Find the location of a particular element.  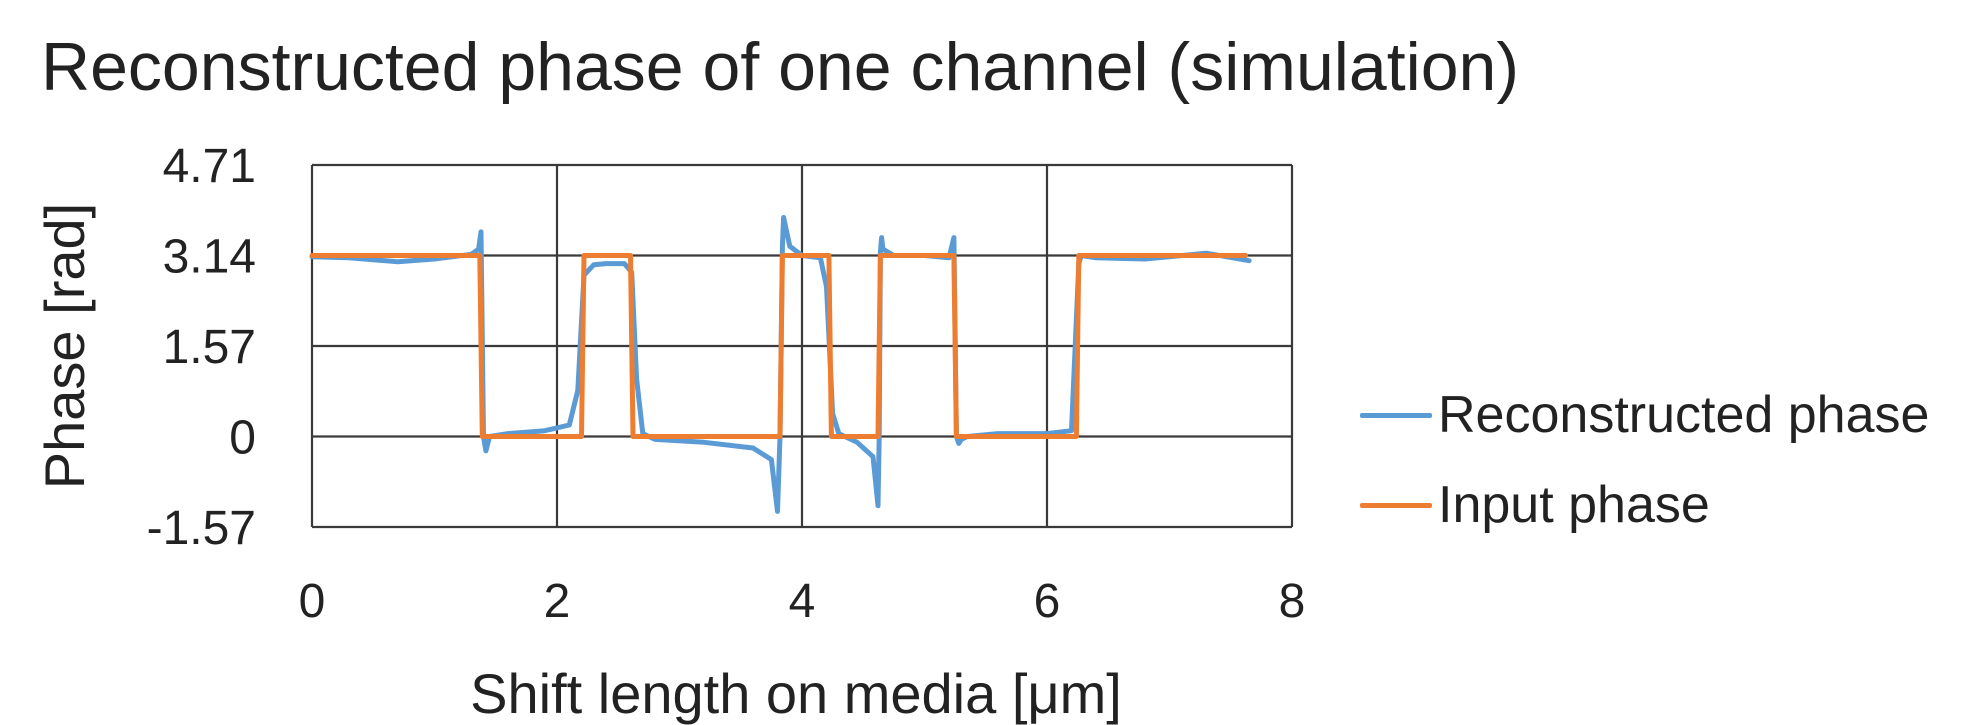

legend-swatch-reconstructed-phase is located at coordinates (1396, 415).